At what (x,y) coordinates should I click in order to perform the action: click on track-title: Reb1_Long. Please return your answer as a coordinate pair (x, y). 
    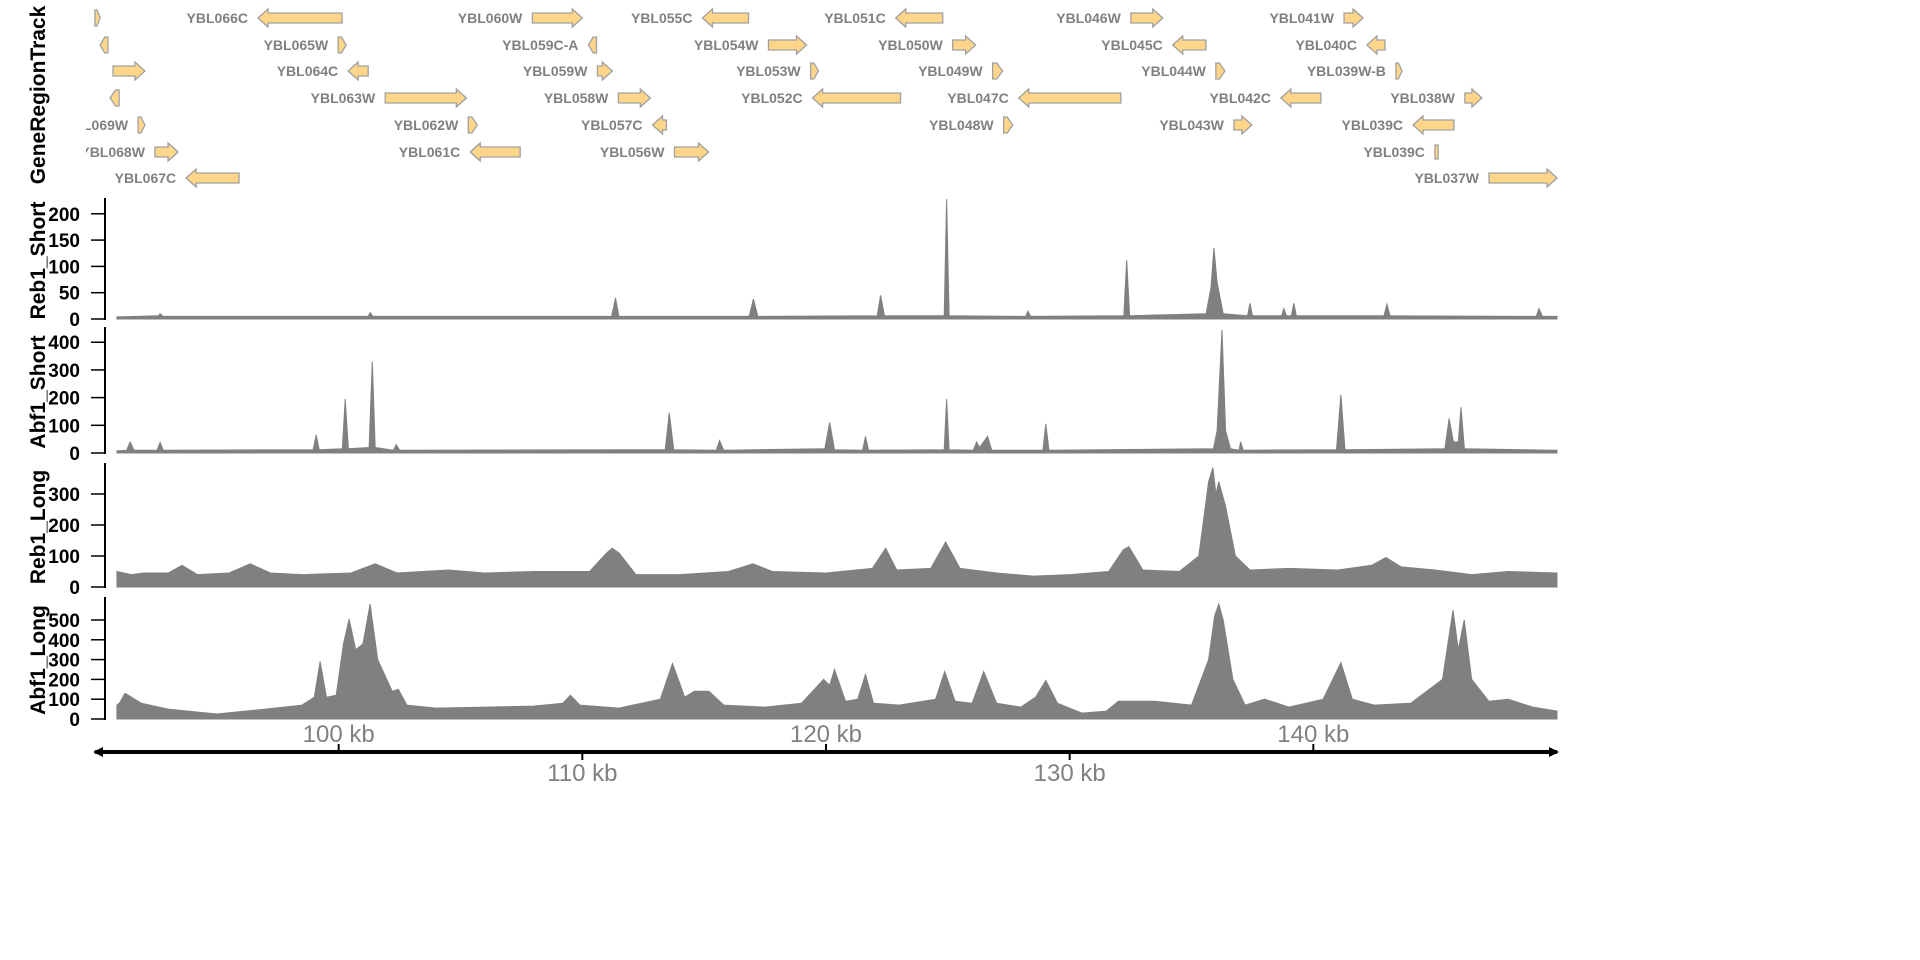
    Looking at the image, I should click on (38, 527).